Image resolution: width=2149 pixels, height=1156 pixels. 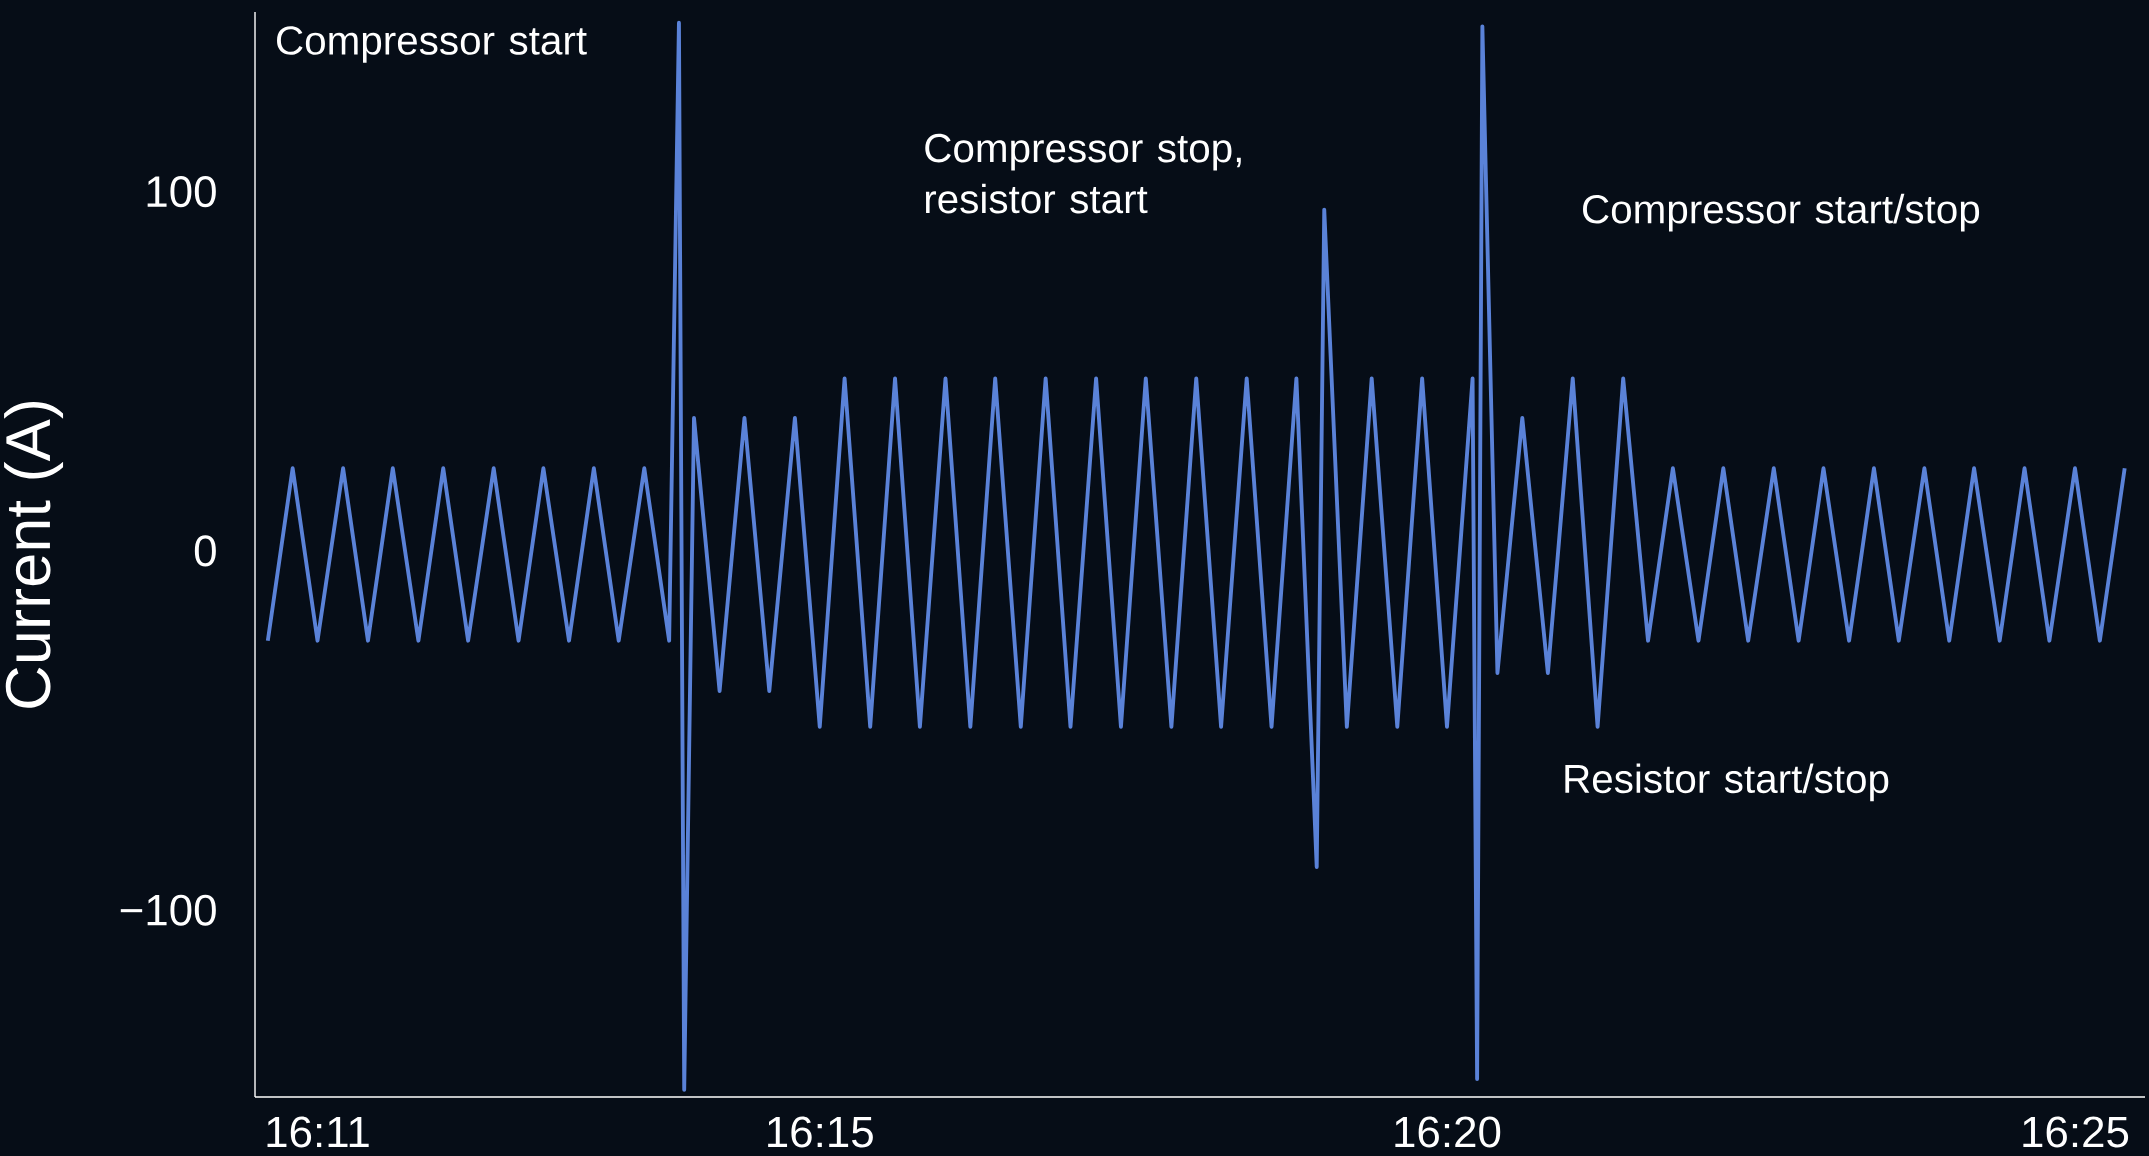 What do you see at coordinates (1083, 173) in the screenshot?
I see `annotation: Compressor stop, resistor start` at bounding box center [1083, 173].